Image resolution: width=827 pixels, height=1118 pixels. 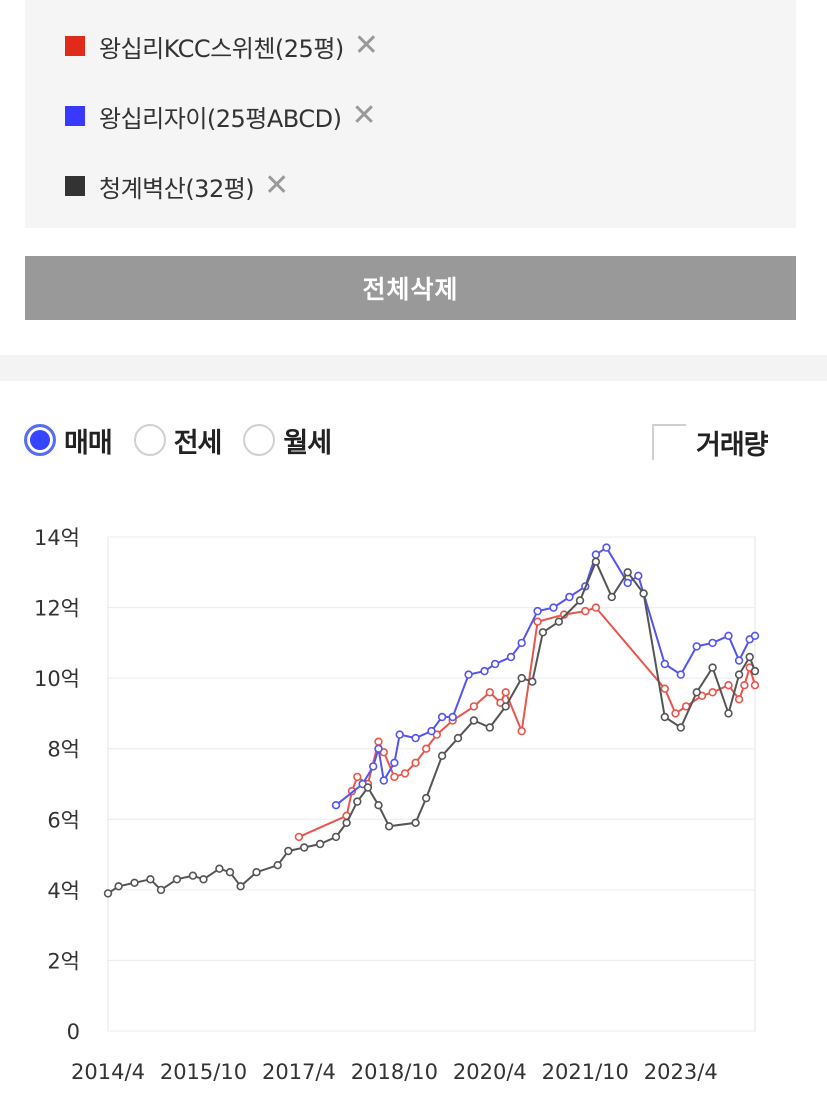 What do you see at coordinates (68, 440) in the screenshot?
I see `radio-option-sale: 매매` at bounding box center [68, 440].